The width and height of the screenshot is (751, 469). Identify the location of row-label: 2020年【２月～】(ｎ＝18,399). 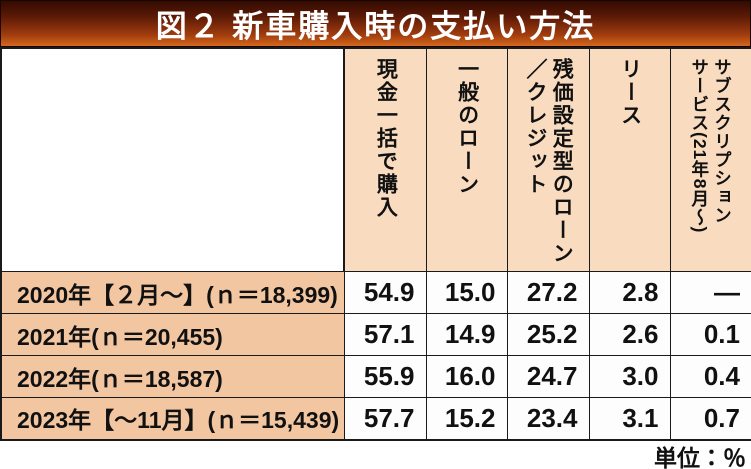
(172, 292).